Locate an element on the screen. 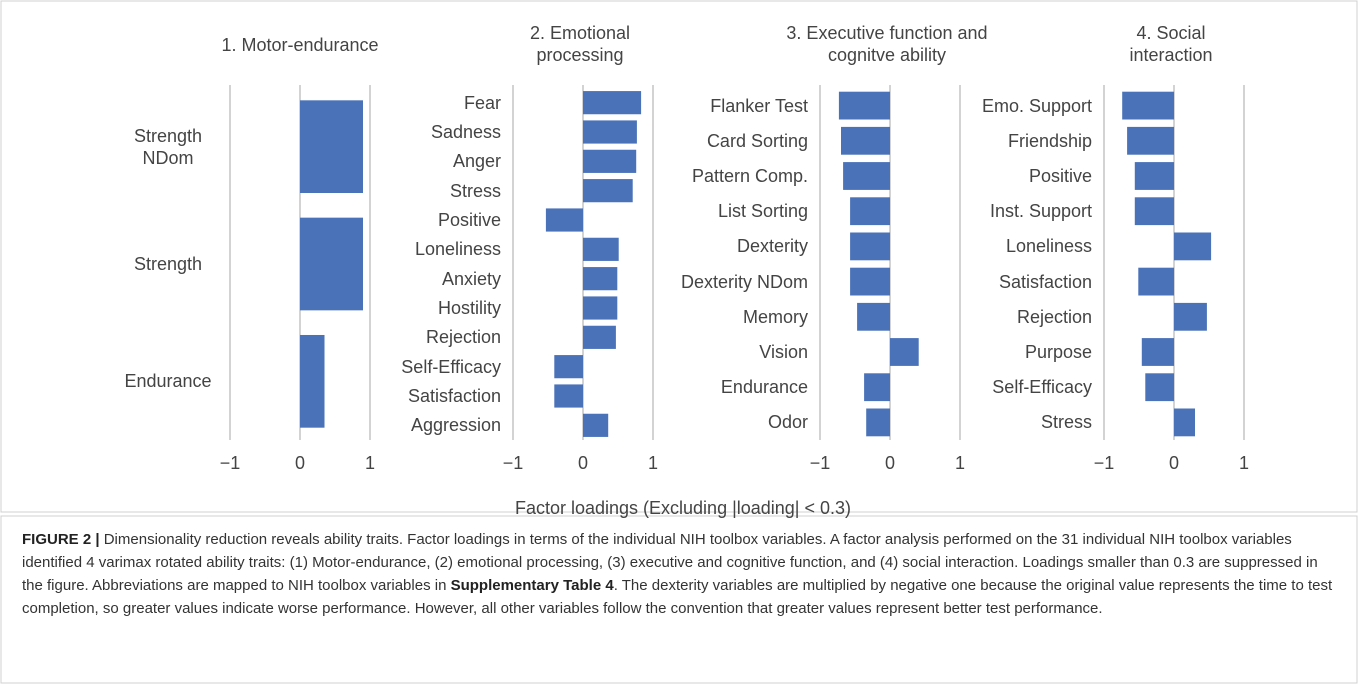  y-tick-label: Friendship is located at coordinates (1049, 140).